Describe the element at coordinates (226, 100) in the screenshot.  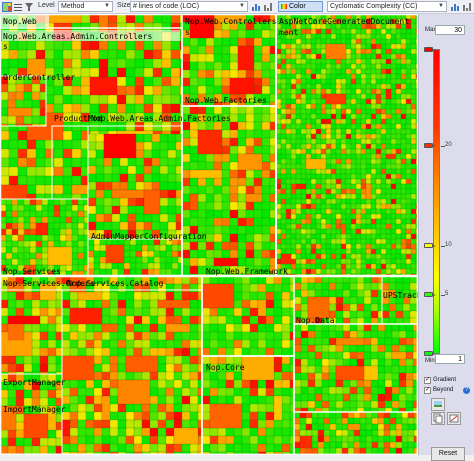
I see `label-web-factories: Nop.Web.Factories` at that location.